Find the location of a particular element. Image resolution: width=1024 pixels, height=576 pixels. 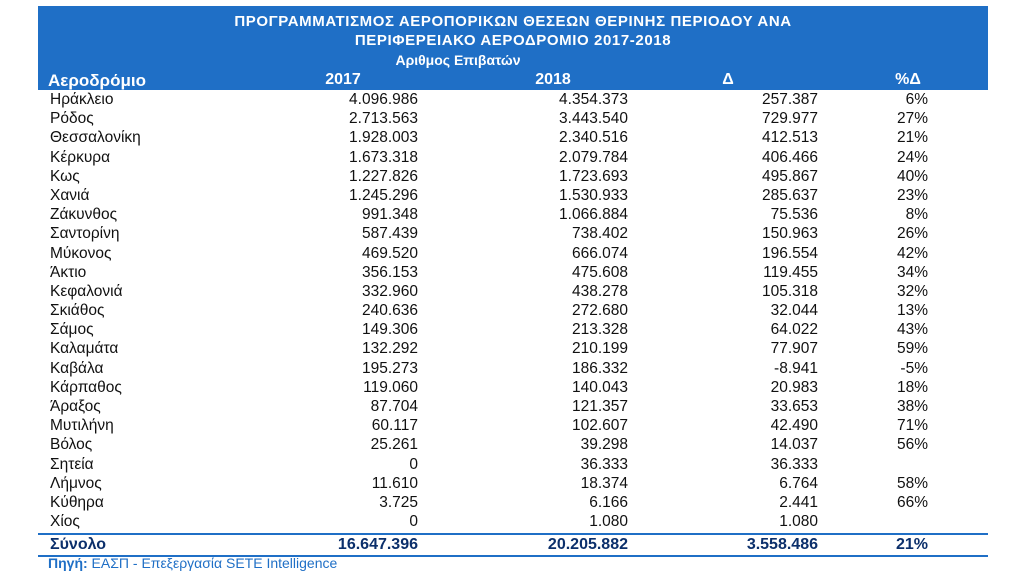

cell-delta: 6.764 is located at coordinates (798, 483).